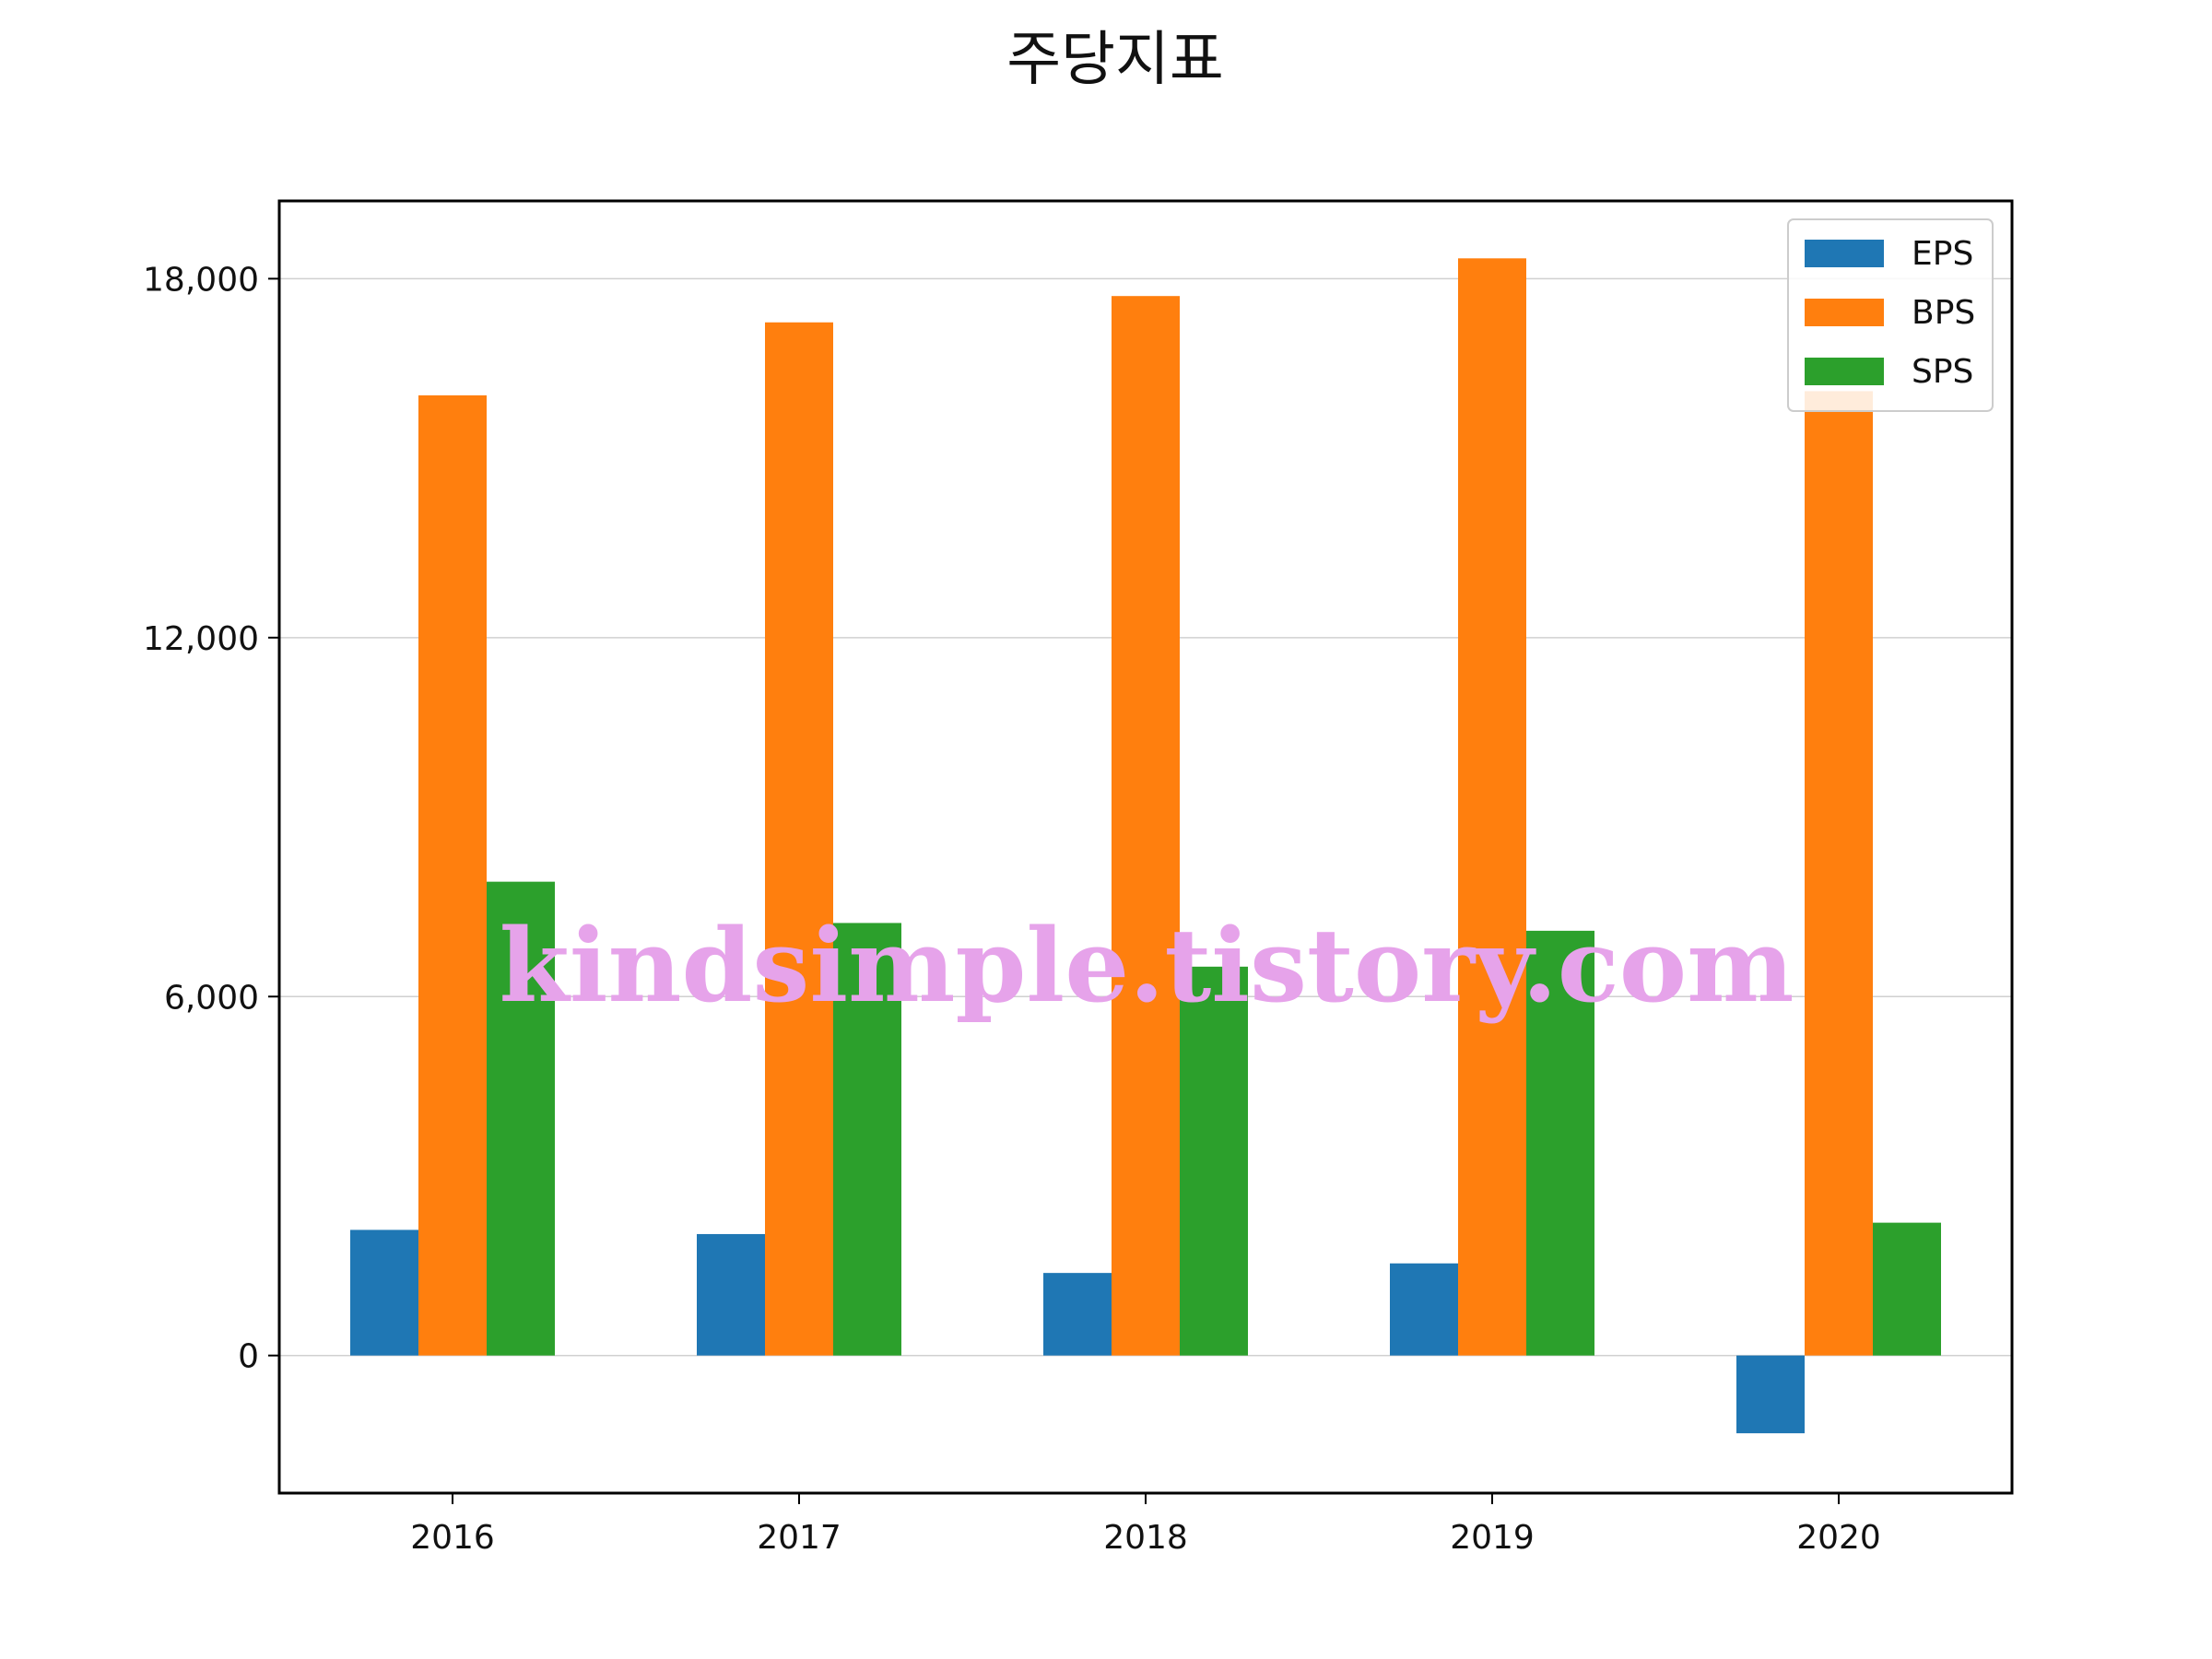 This screenshot has height=1659, width=2212. Describe the element at coordinates (201, 639) in the screenshot. I see `y-tick-label: 12,000` at that location.